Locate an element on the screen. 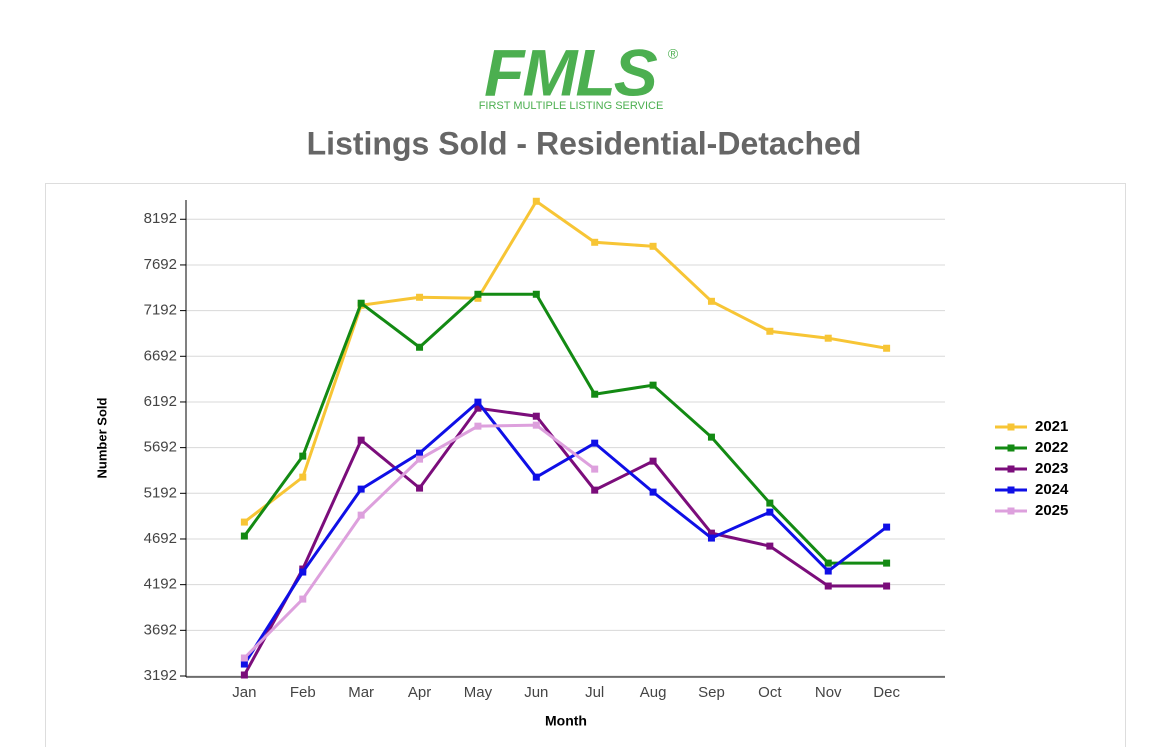  y-tick-label: 6192 is located at coordinates (160, 401).